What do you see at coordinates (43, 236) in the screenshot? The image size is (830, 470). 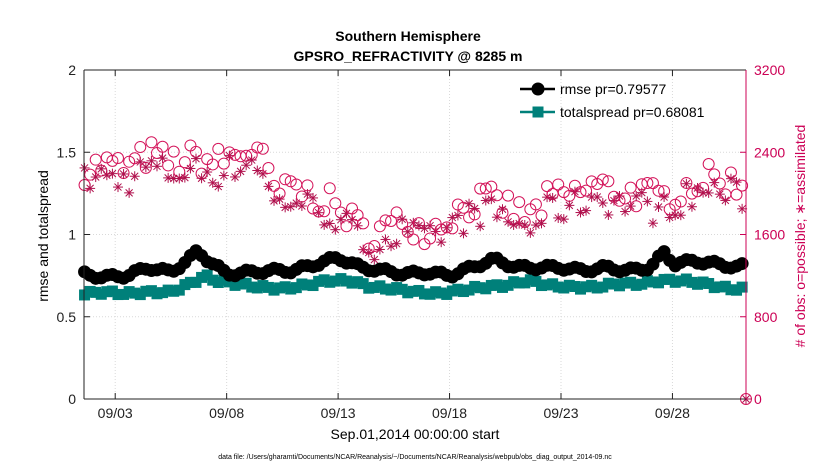 I see `y-axis-label: rmse and totalspread` at bounding box center [43, 236].